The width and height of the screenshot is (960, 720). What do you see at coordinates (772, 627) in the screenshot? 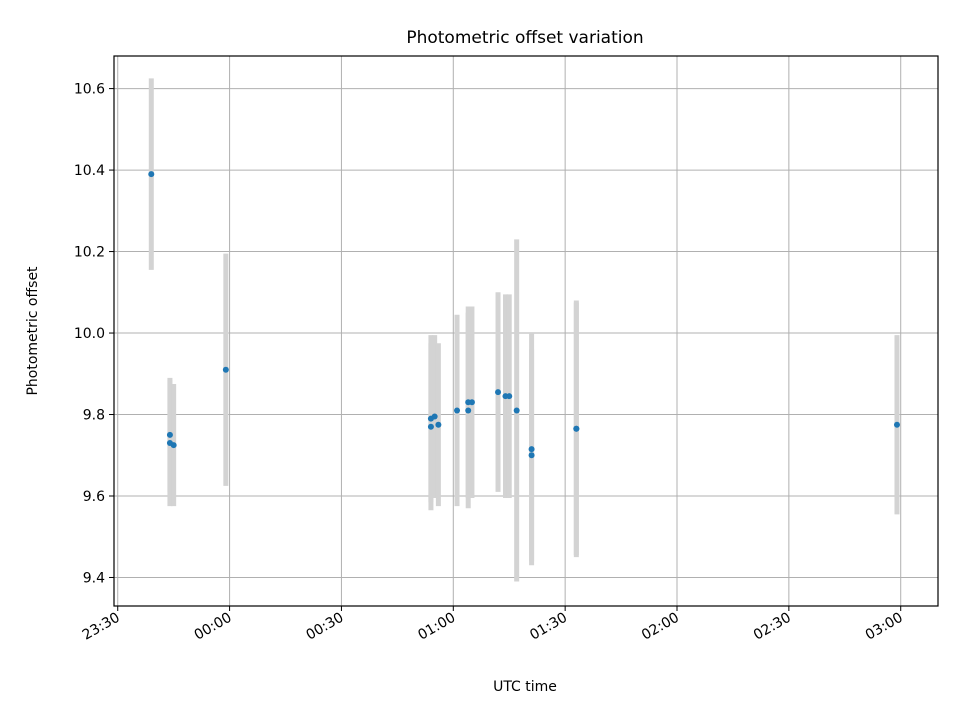
I see `x-tick-label: 02:30` at bounding box center [772, 627].